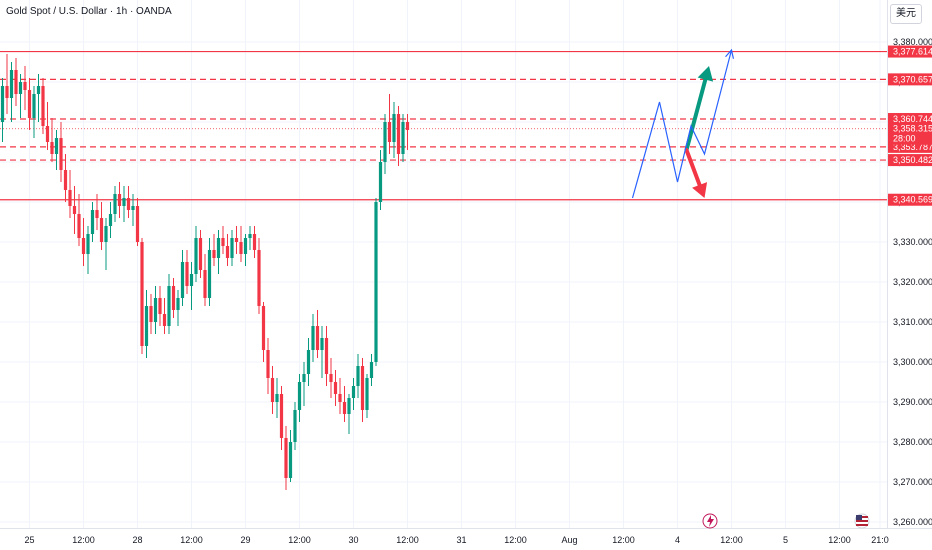 Image resolution: width=932 pixels, height=550 pixels. Describe the element at coordinates (912, 322) in the screenshot. I see `price-tick-label: 3,310.000` at that location.